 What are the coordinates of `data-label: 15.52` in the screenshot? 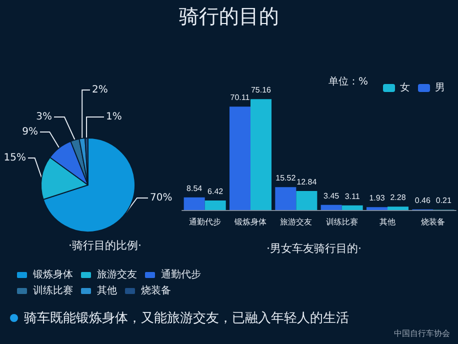 It's located at (286, 178).